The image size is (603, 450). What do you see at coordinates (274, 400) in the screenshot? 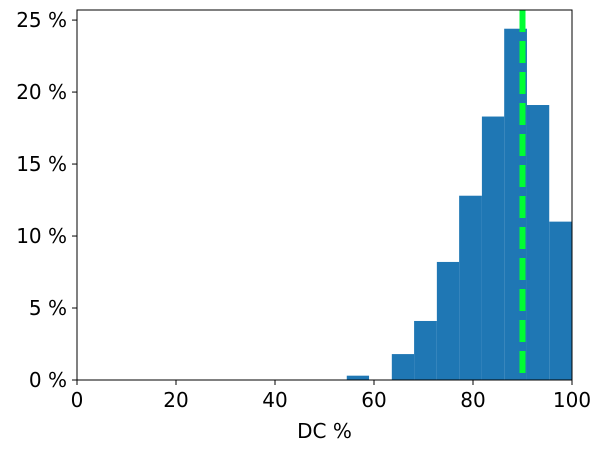
I see `x-tick-label: 40` at bounding box center [274, 400].